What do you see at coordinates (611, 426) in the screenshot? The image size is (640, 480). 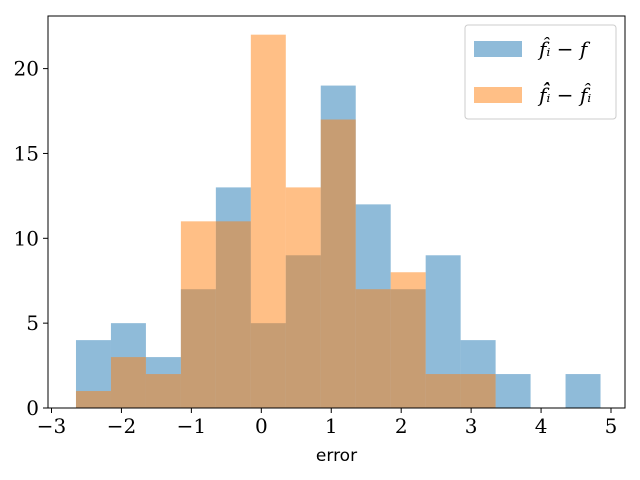 I see `x-tick-label: 5` at bounding box center [611, 426].